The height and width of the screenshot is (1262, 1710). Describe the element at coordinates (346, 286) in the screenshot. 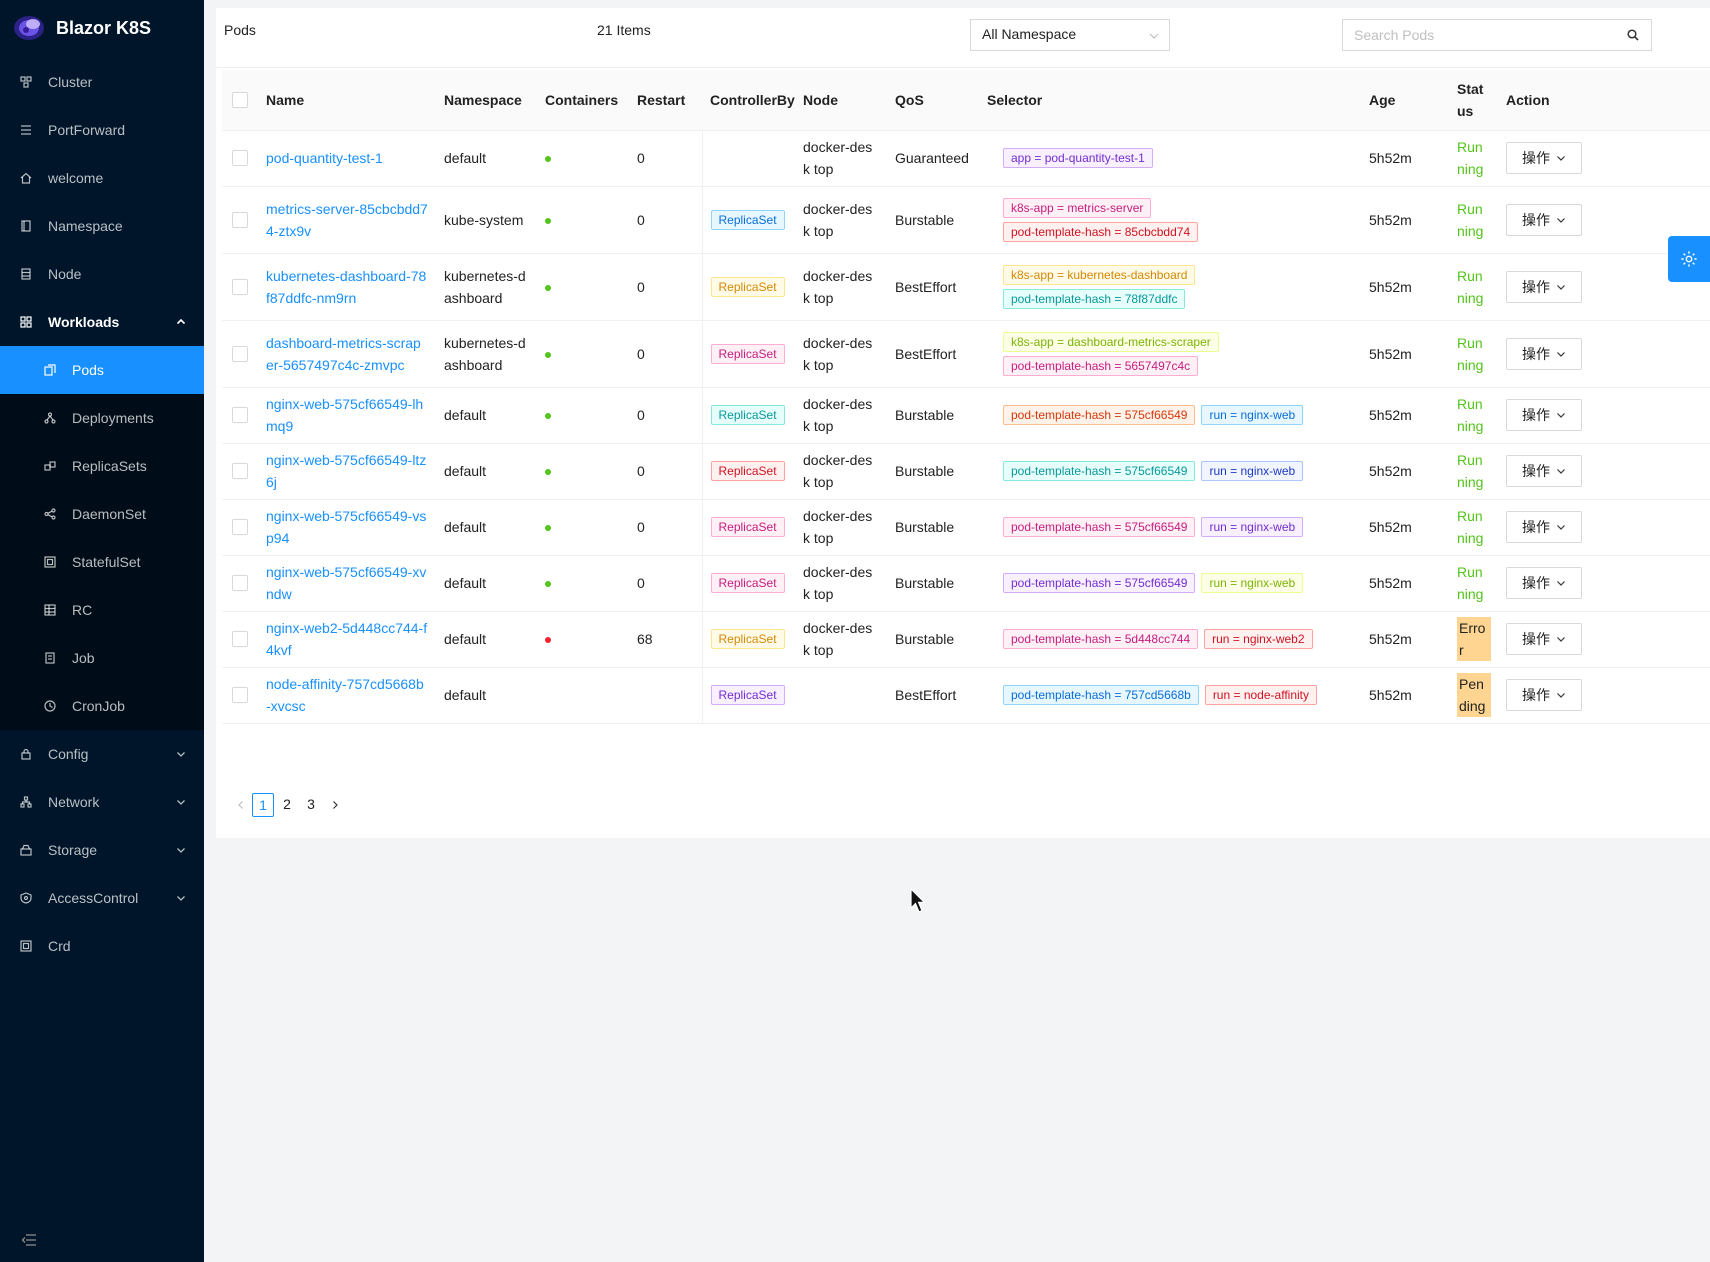

I see `pod-name-link: kubernetes-dashboard-78f87ddfc-nm9rn` at that location.